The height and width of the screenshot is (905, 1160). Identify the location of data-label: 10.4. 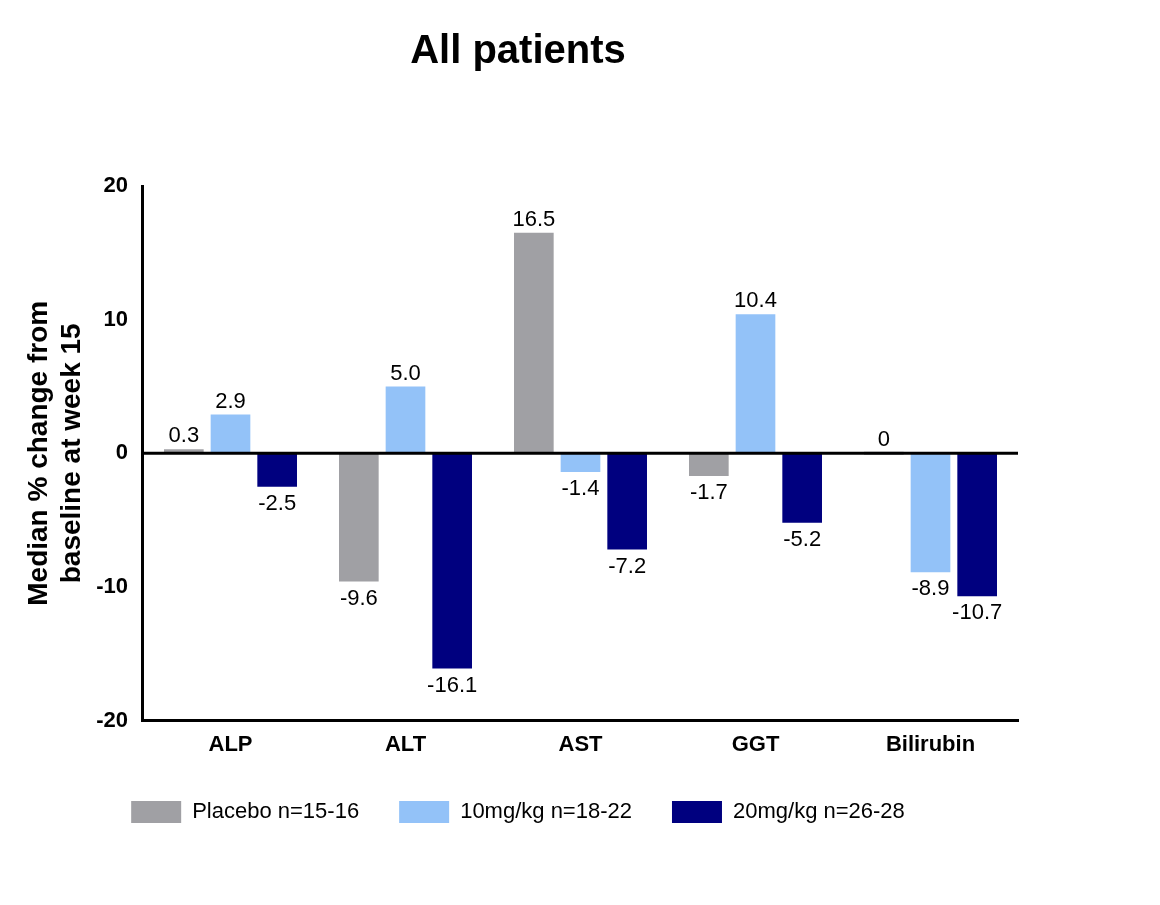
(755, 300).